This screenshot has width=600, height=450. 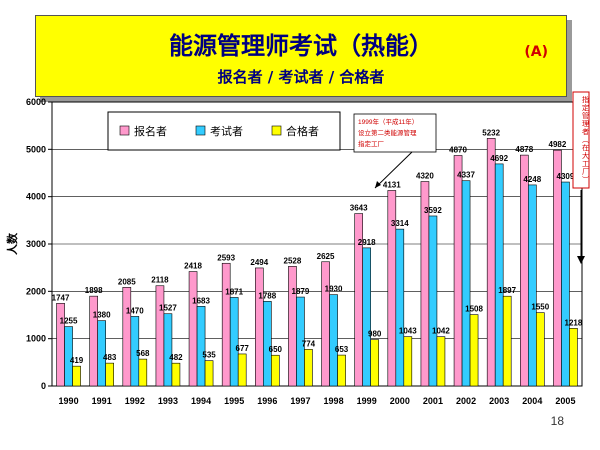 I want to click on data-label: 1470, so click(x=135, y=310).